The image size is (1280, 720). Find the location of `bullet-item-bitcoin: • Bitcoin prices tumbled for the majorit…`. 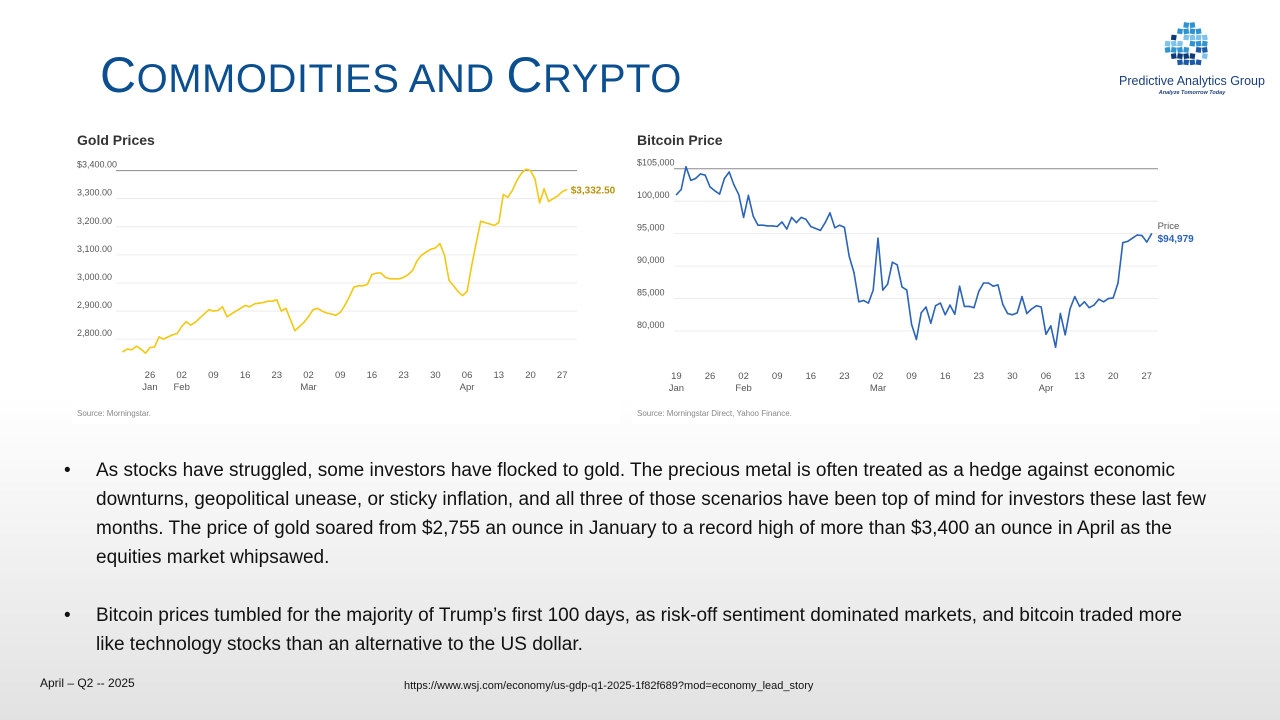

bullet-item-bitcoin: • Bitcoin prices tumbled for the majorit… is located at coordinates (639, 630).